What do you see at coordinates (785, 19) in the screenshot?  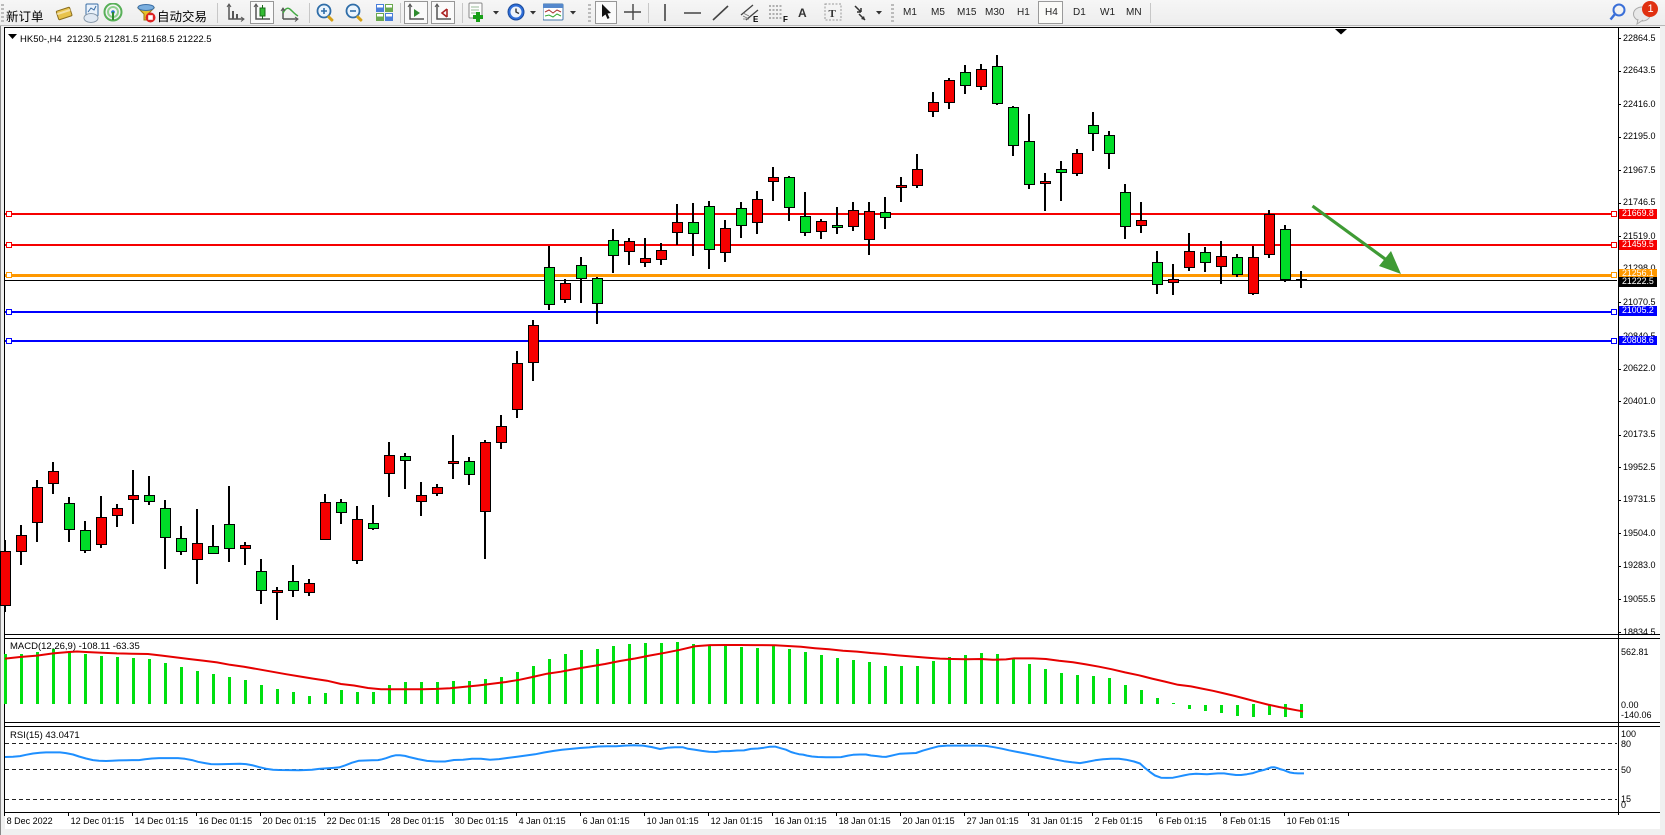 I see `svg-text: F` at bounding box center [785, 19].